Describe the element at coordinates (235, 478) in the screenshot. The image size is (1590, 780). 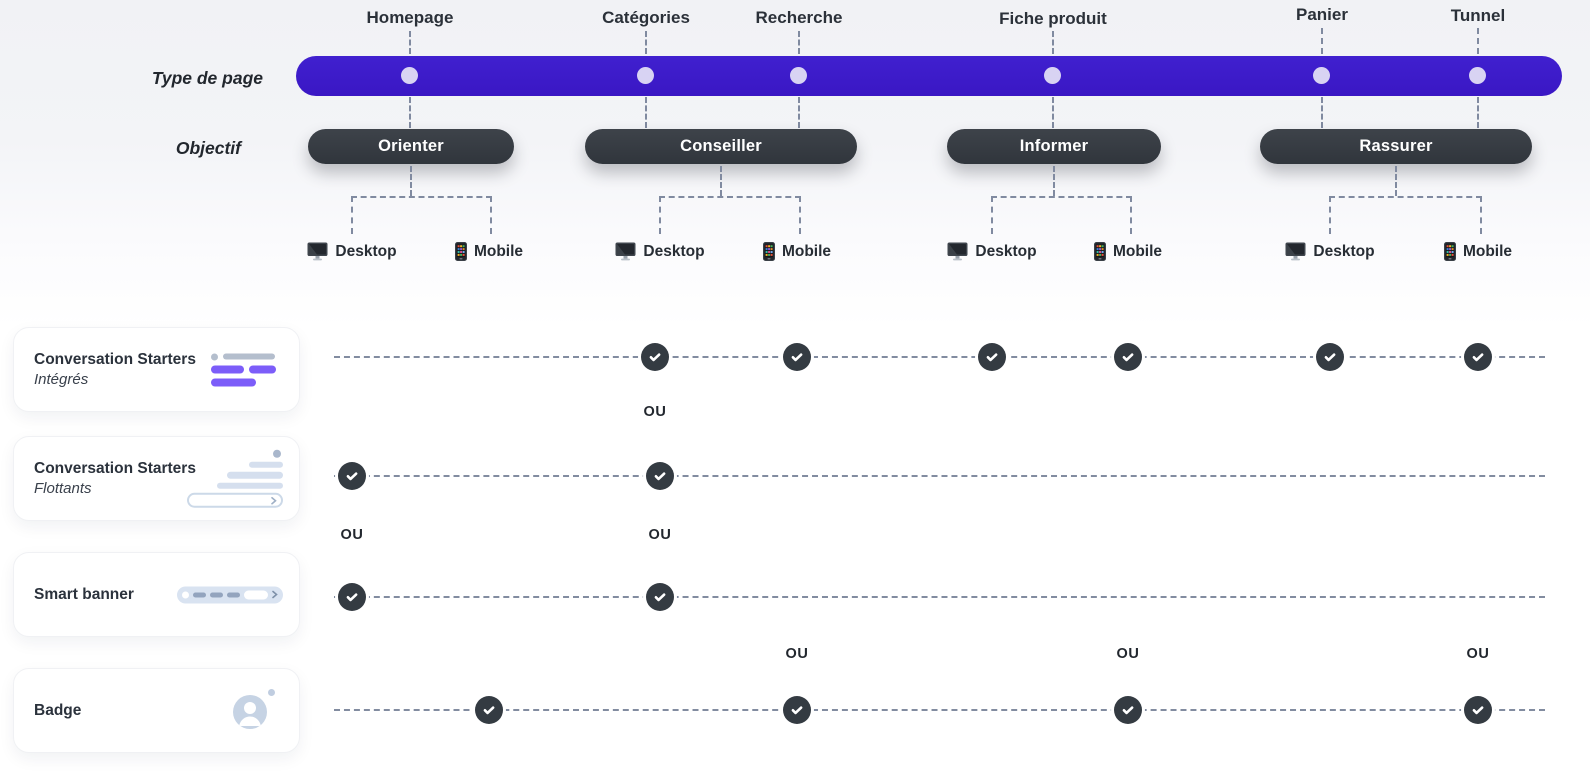
I see `conversation-starters-flottants-icon` at that location.